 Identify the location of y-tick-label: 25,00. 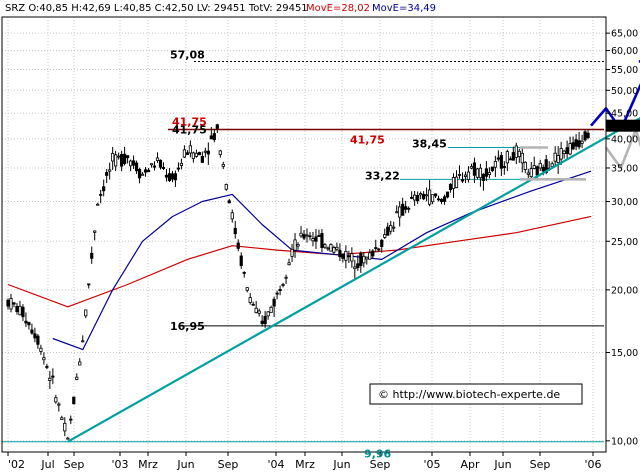
(624, 242).